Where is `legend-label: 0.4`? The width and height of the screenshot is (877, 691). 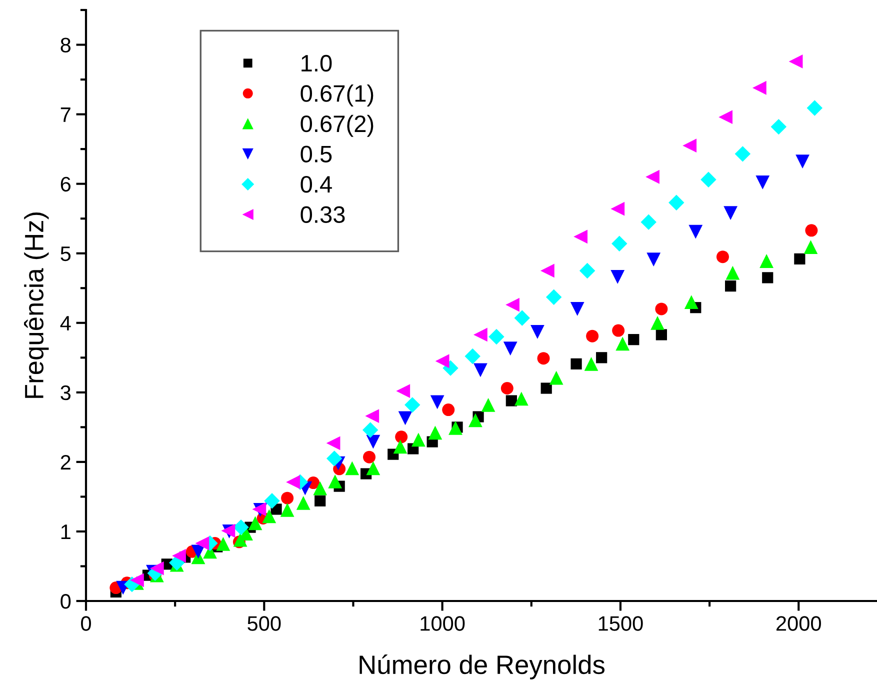
legend-label: 0.4 is located at coordinates (316, 184).